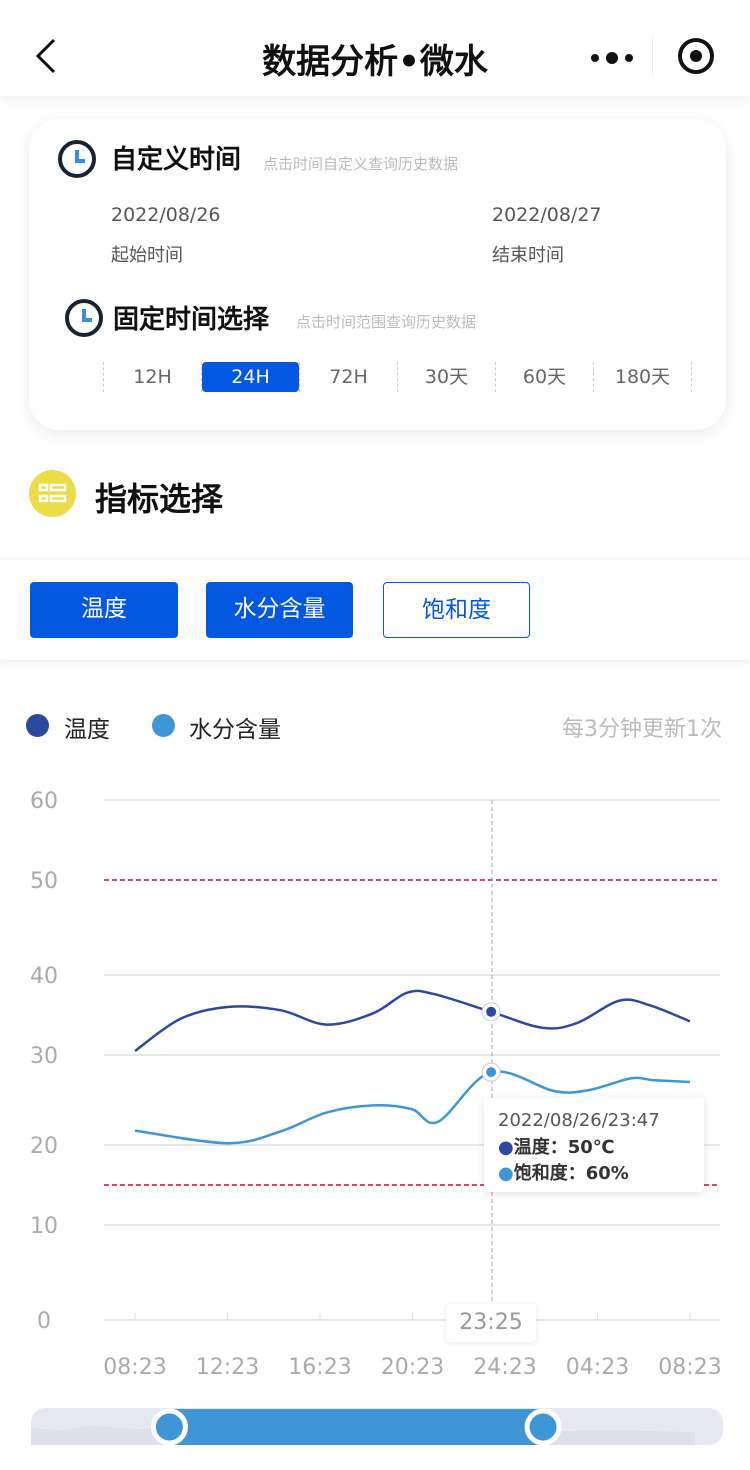 The width and height of the screenshot is (750, 1470). Describe the element at coordinates (412, 1021) in the screenshot. I see `series-line-temp` at that location.